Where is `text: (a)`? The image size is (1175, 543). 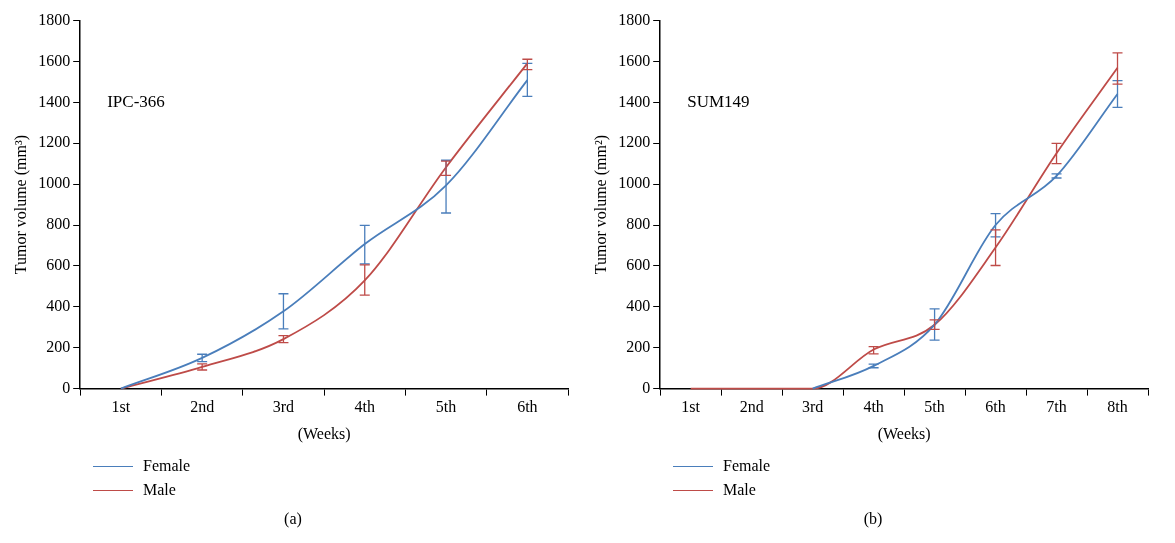
text: (a) is located at coordinates (293, 519).